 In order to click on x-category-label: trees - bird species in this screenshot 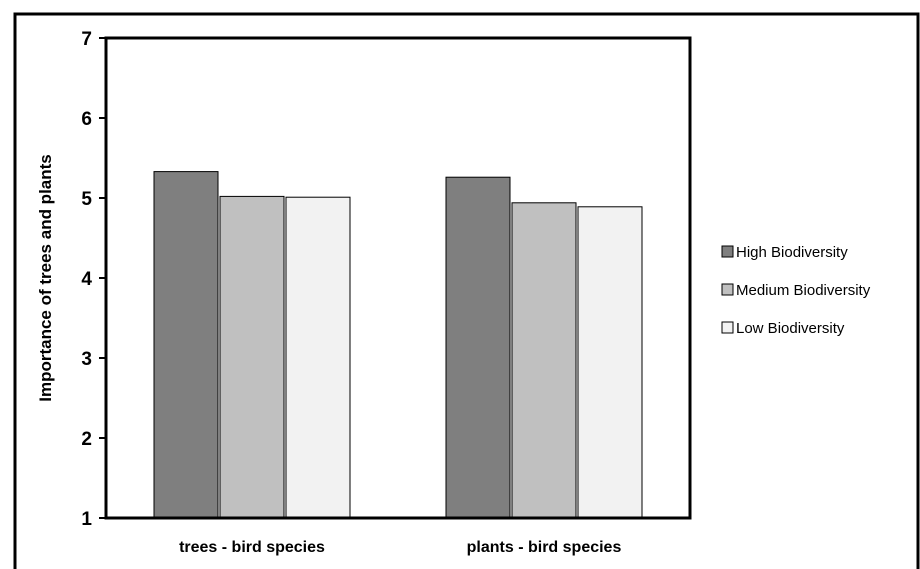, I will do `click(252, 547)`.